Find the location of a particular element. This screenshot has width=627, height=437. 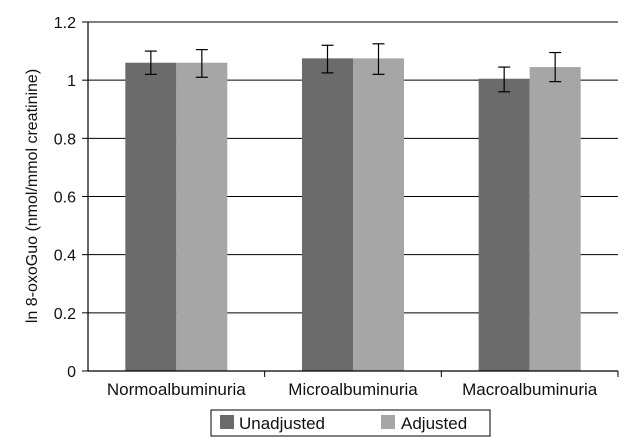

y-tick-label: 0.6 is located at coordinates (65, 198).